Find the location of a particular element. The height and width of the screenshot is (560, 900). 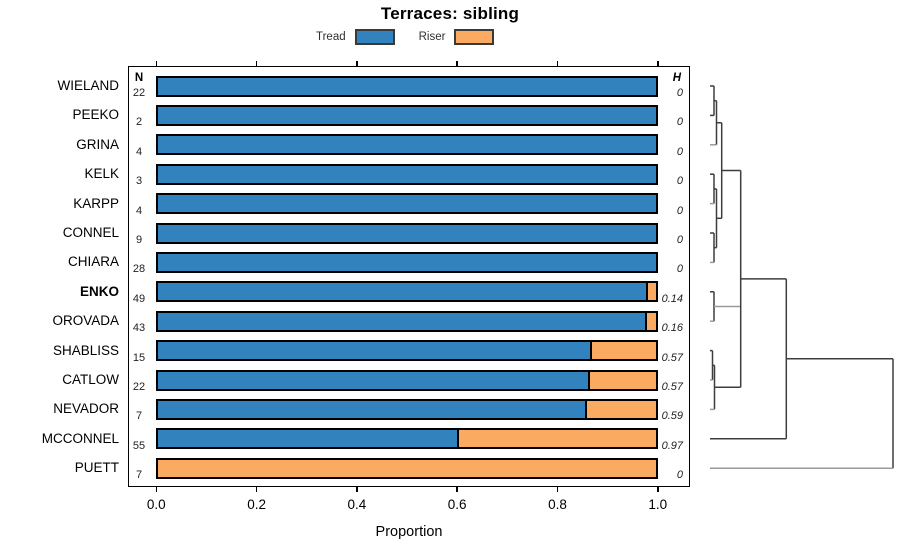

x-axis-tick-label: 0.8 is located at coordinates (557, 504).